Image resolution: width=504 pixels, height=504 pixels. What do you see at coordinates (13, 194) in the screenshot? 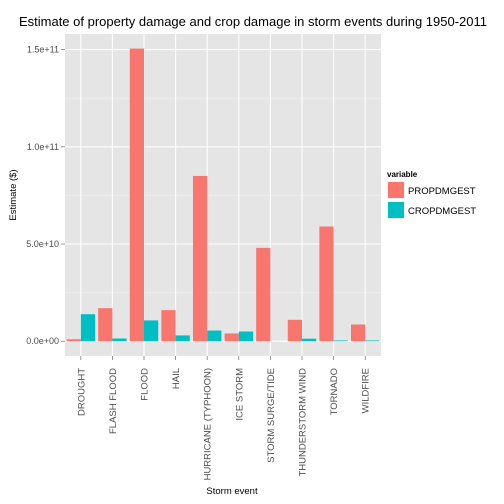
I see `y-axis-title: Estimate ($)` at bounding box center [13, 194].